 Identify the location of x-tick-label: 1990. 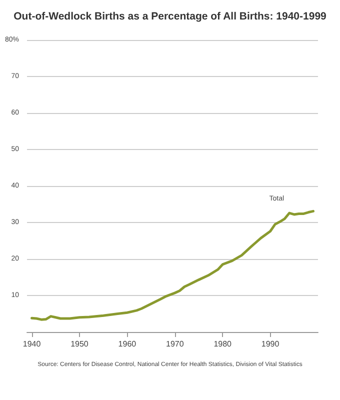
(270, 344).